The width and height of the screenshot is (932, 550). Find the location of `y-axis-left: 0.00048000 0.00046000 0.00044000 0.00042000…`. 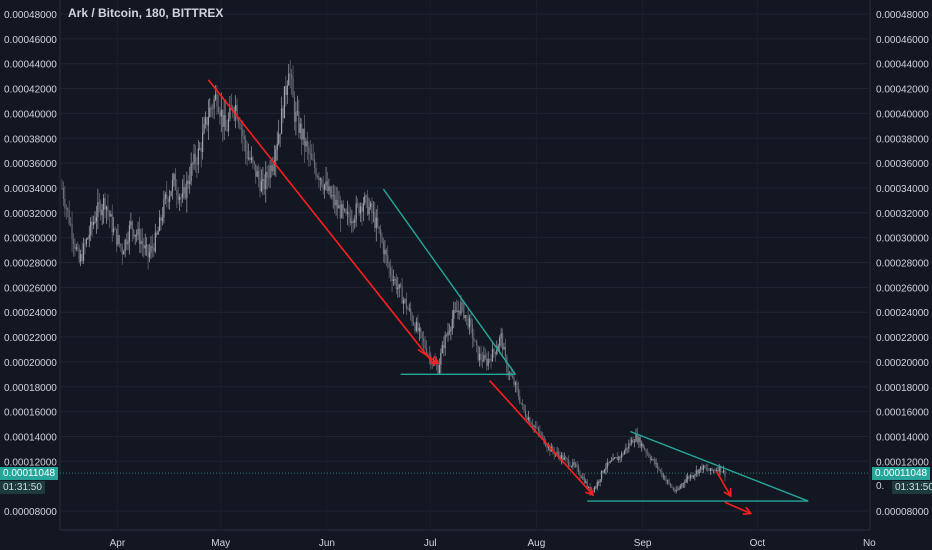

y-axis-left: 0.00048000 0.00046000 0.00044000 0.00042000… is located at coordinates (30, 264).